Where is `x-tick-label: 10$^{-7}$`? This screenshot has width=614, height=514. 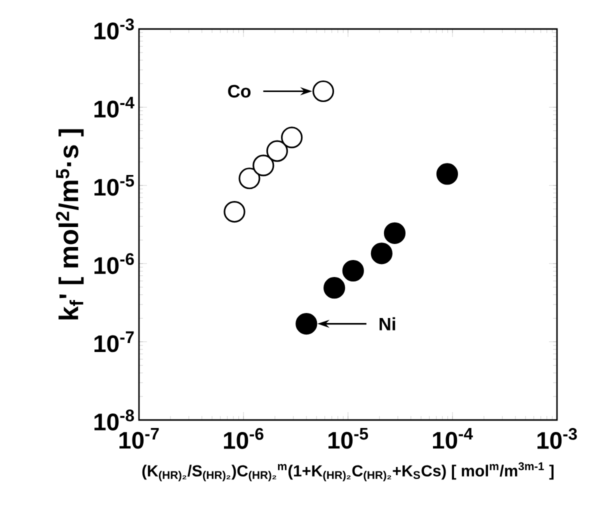
x-tick-label: 10$^{-7}$ is located at coordinates (139, 438).